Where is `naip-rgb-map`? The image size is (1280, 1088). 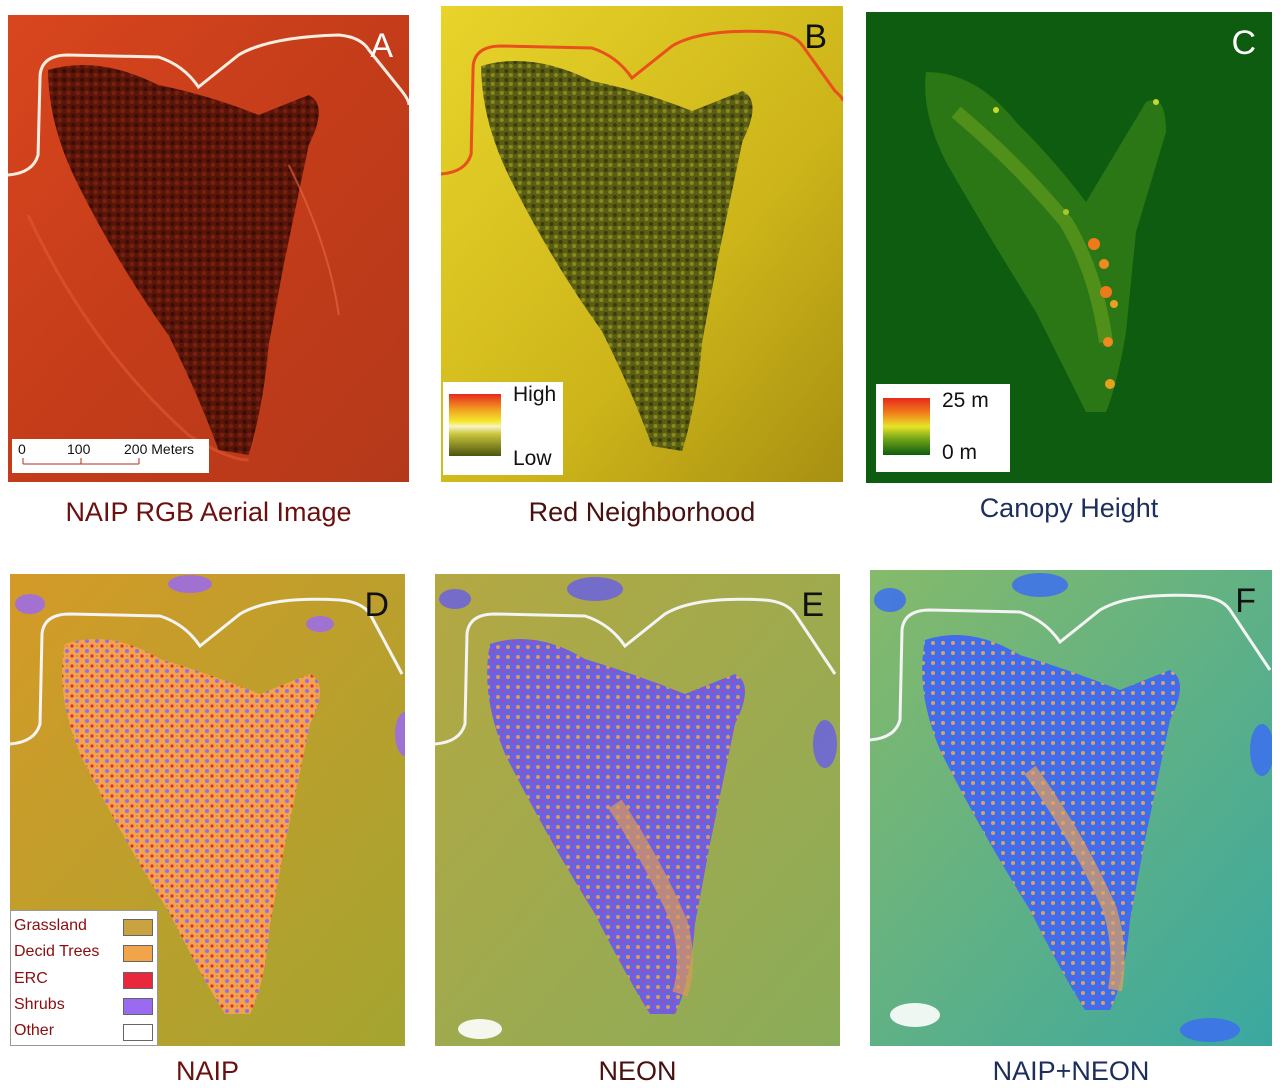 naip-rgb-map is located at coordinates (208, 248).